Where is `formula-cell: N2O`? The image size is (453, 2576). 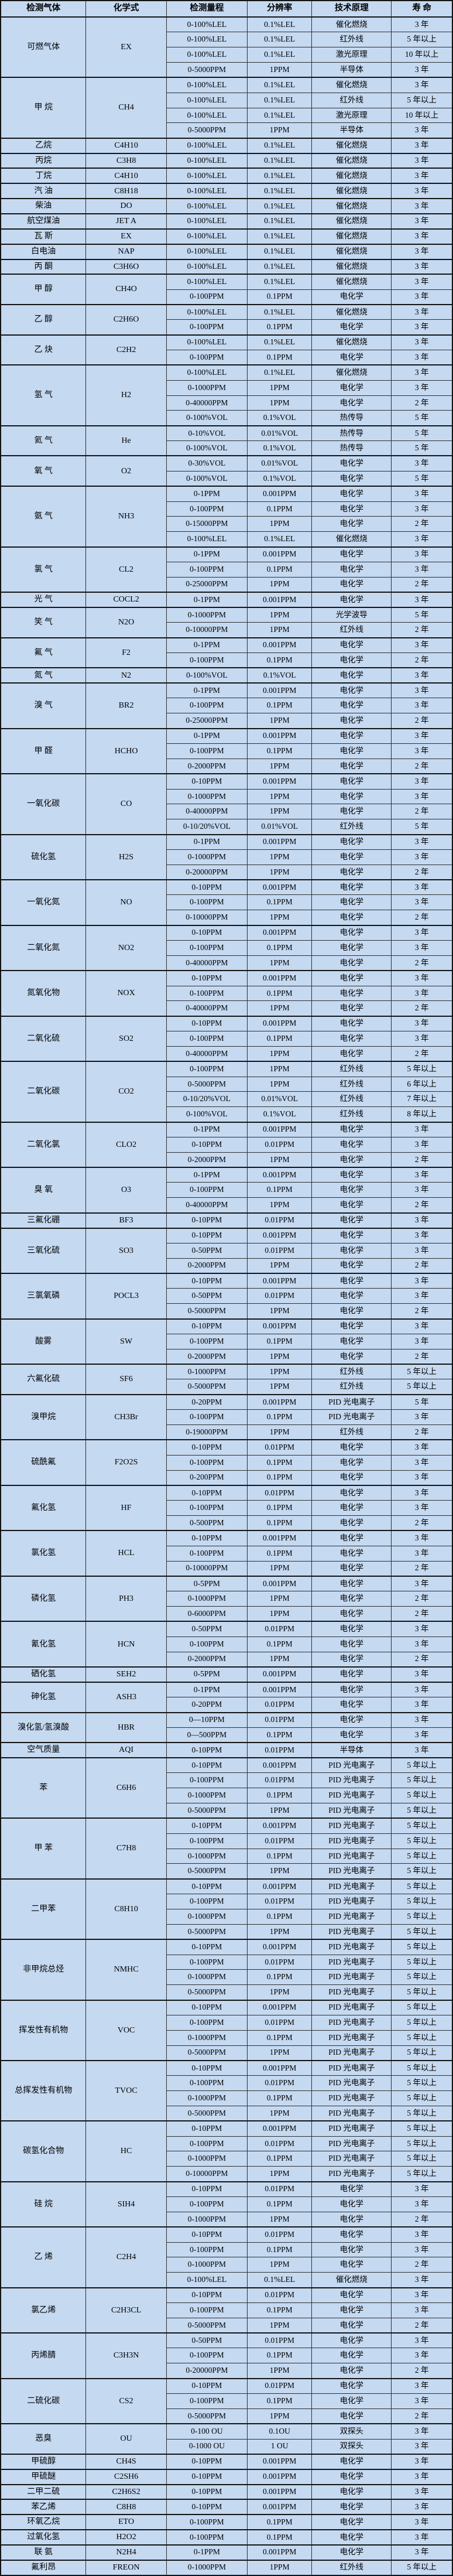 formula-cell: N2O is located at coordinates (126, 622).